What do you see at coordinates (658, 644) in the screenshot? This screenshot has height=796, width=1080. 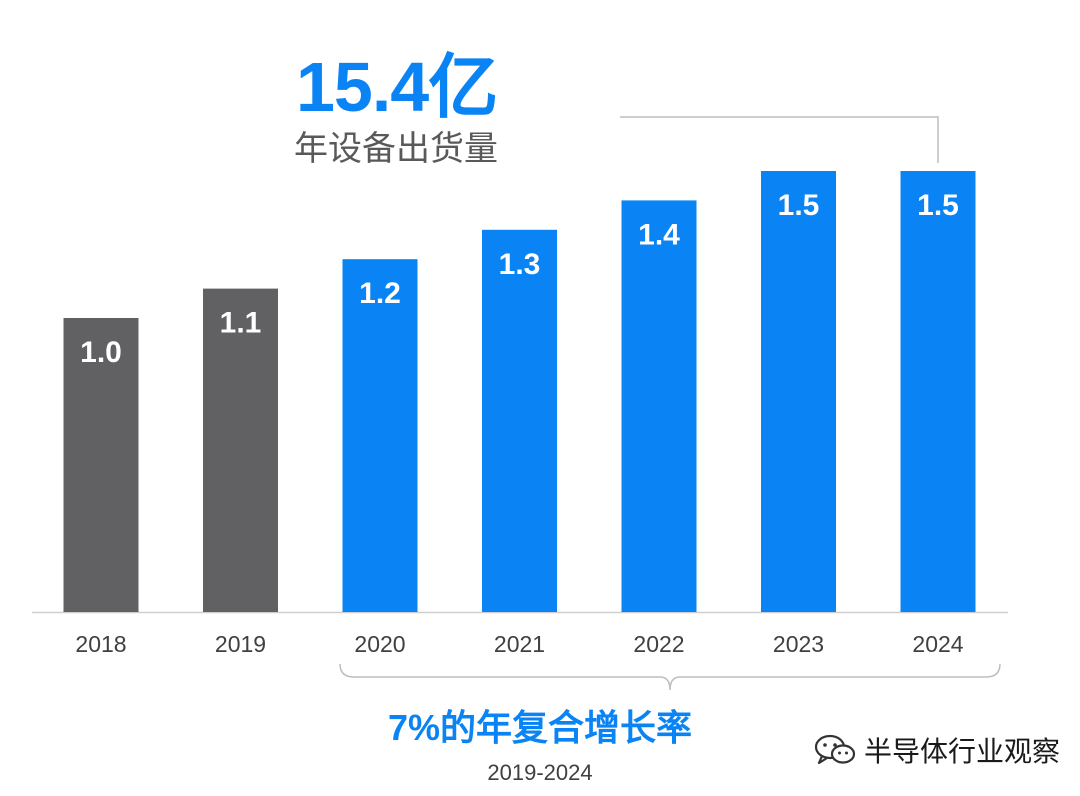 I see `x-tick-label-2022: 2022` at bounding box center [658, 644].